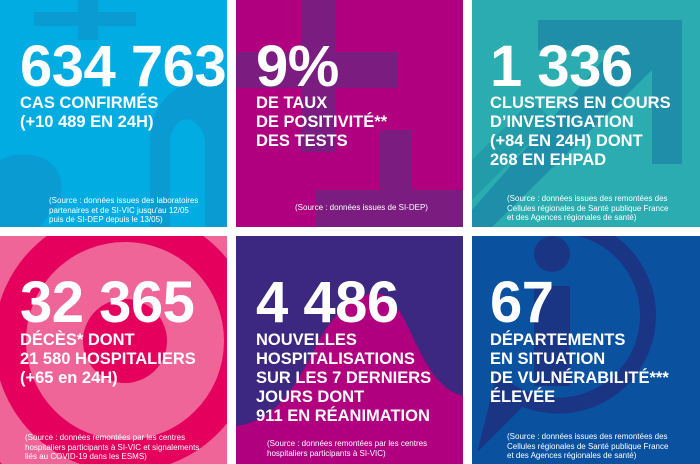 The width and height of the screenshot is (700, 464). Describe the element at coordinates (522, 302) in the screenshot. I see `departments-value: 67` at that location.